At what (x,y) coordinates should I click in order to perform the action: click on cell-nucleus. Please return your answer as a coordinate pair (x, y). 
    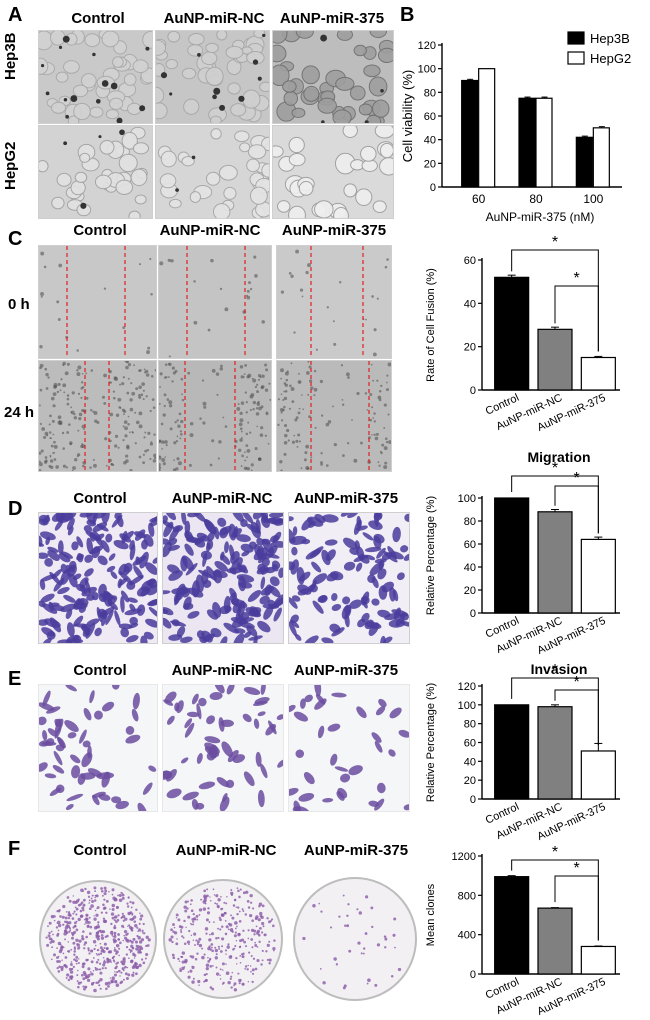
    Looking at the image, I should click on (259, 78).